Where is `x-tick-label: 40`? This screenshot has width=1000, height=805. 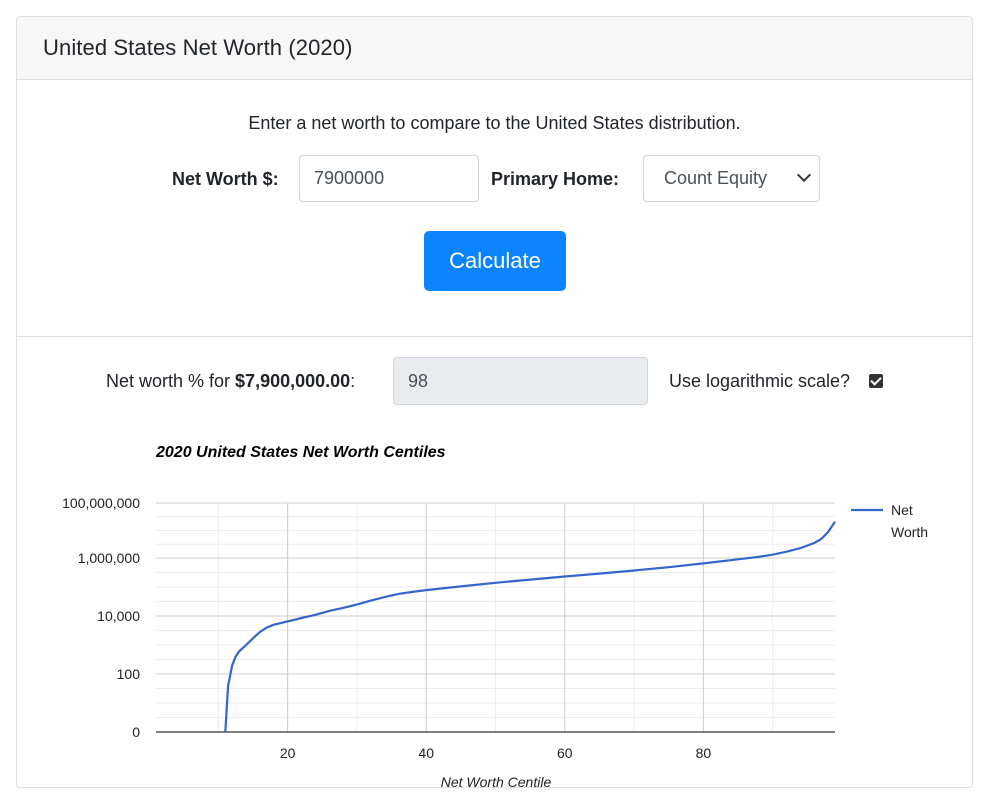 x-tick-label: 40 is located at coordinates (426, 753).